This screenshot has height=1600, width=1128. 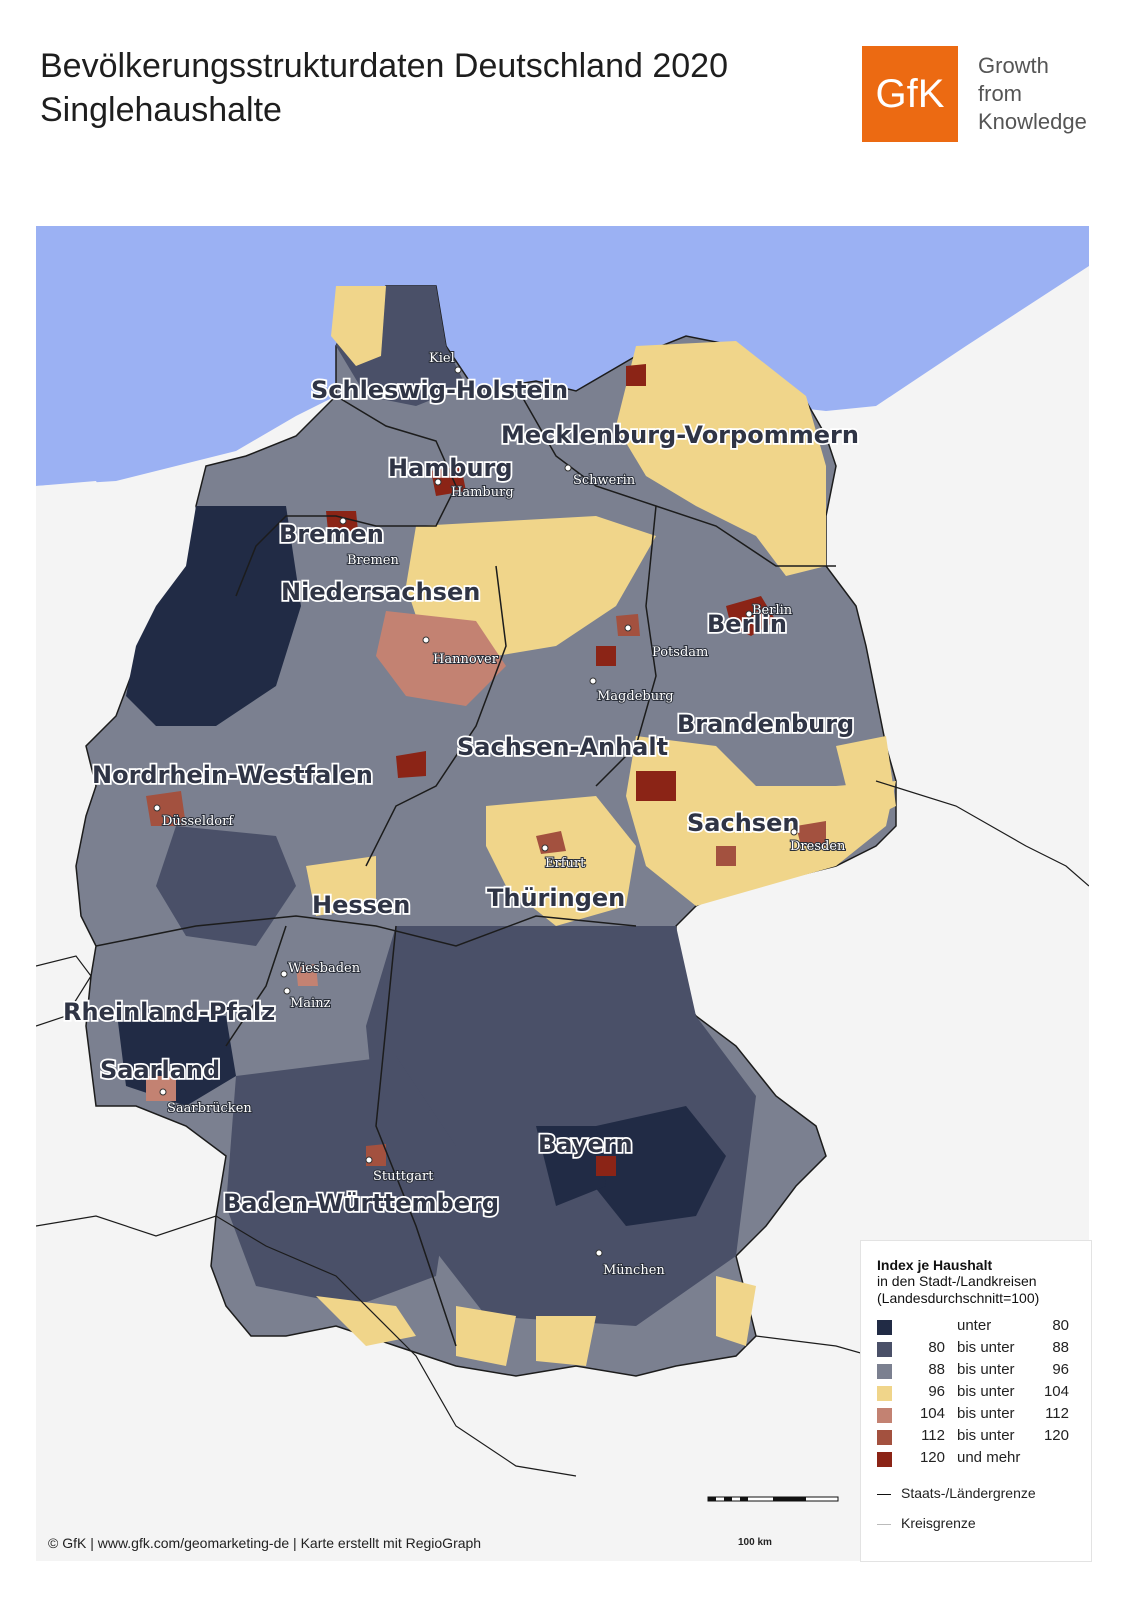 What do you see at coordinates (958, 1298) in the screenshot?
I see `legend-subtitle-2: (Landesdurchschnitt=100)` at bounding box center [958, 1298].